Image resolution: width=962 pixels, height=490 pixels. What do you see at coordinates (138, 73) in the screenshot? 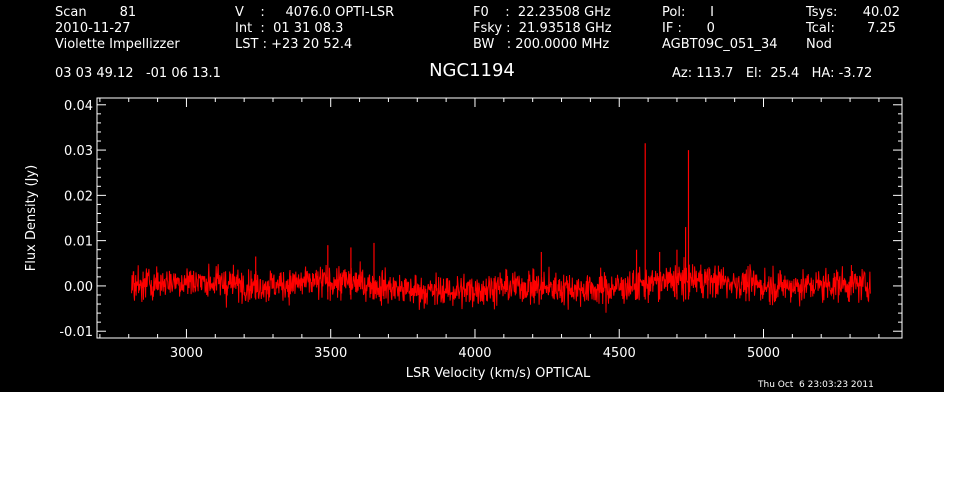
I see `header-coordinates: 03 03 49.12 -01 06 13.1` at bounding box center [138, 73].